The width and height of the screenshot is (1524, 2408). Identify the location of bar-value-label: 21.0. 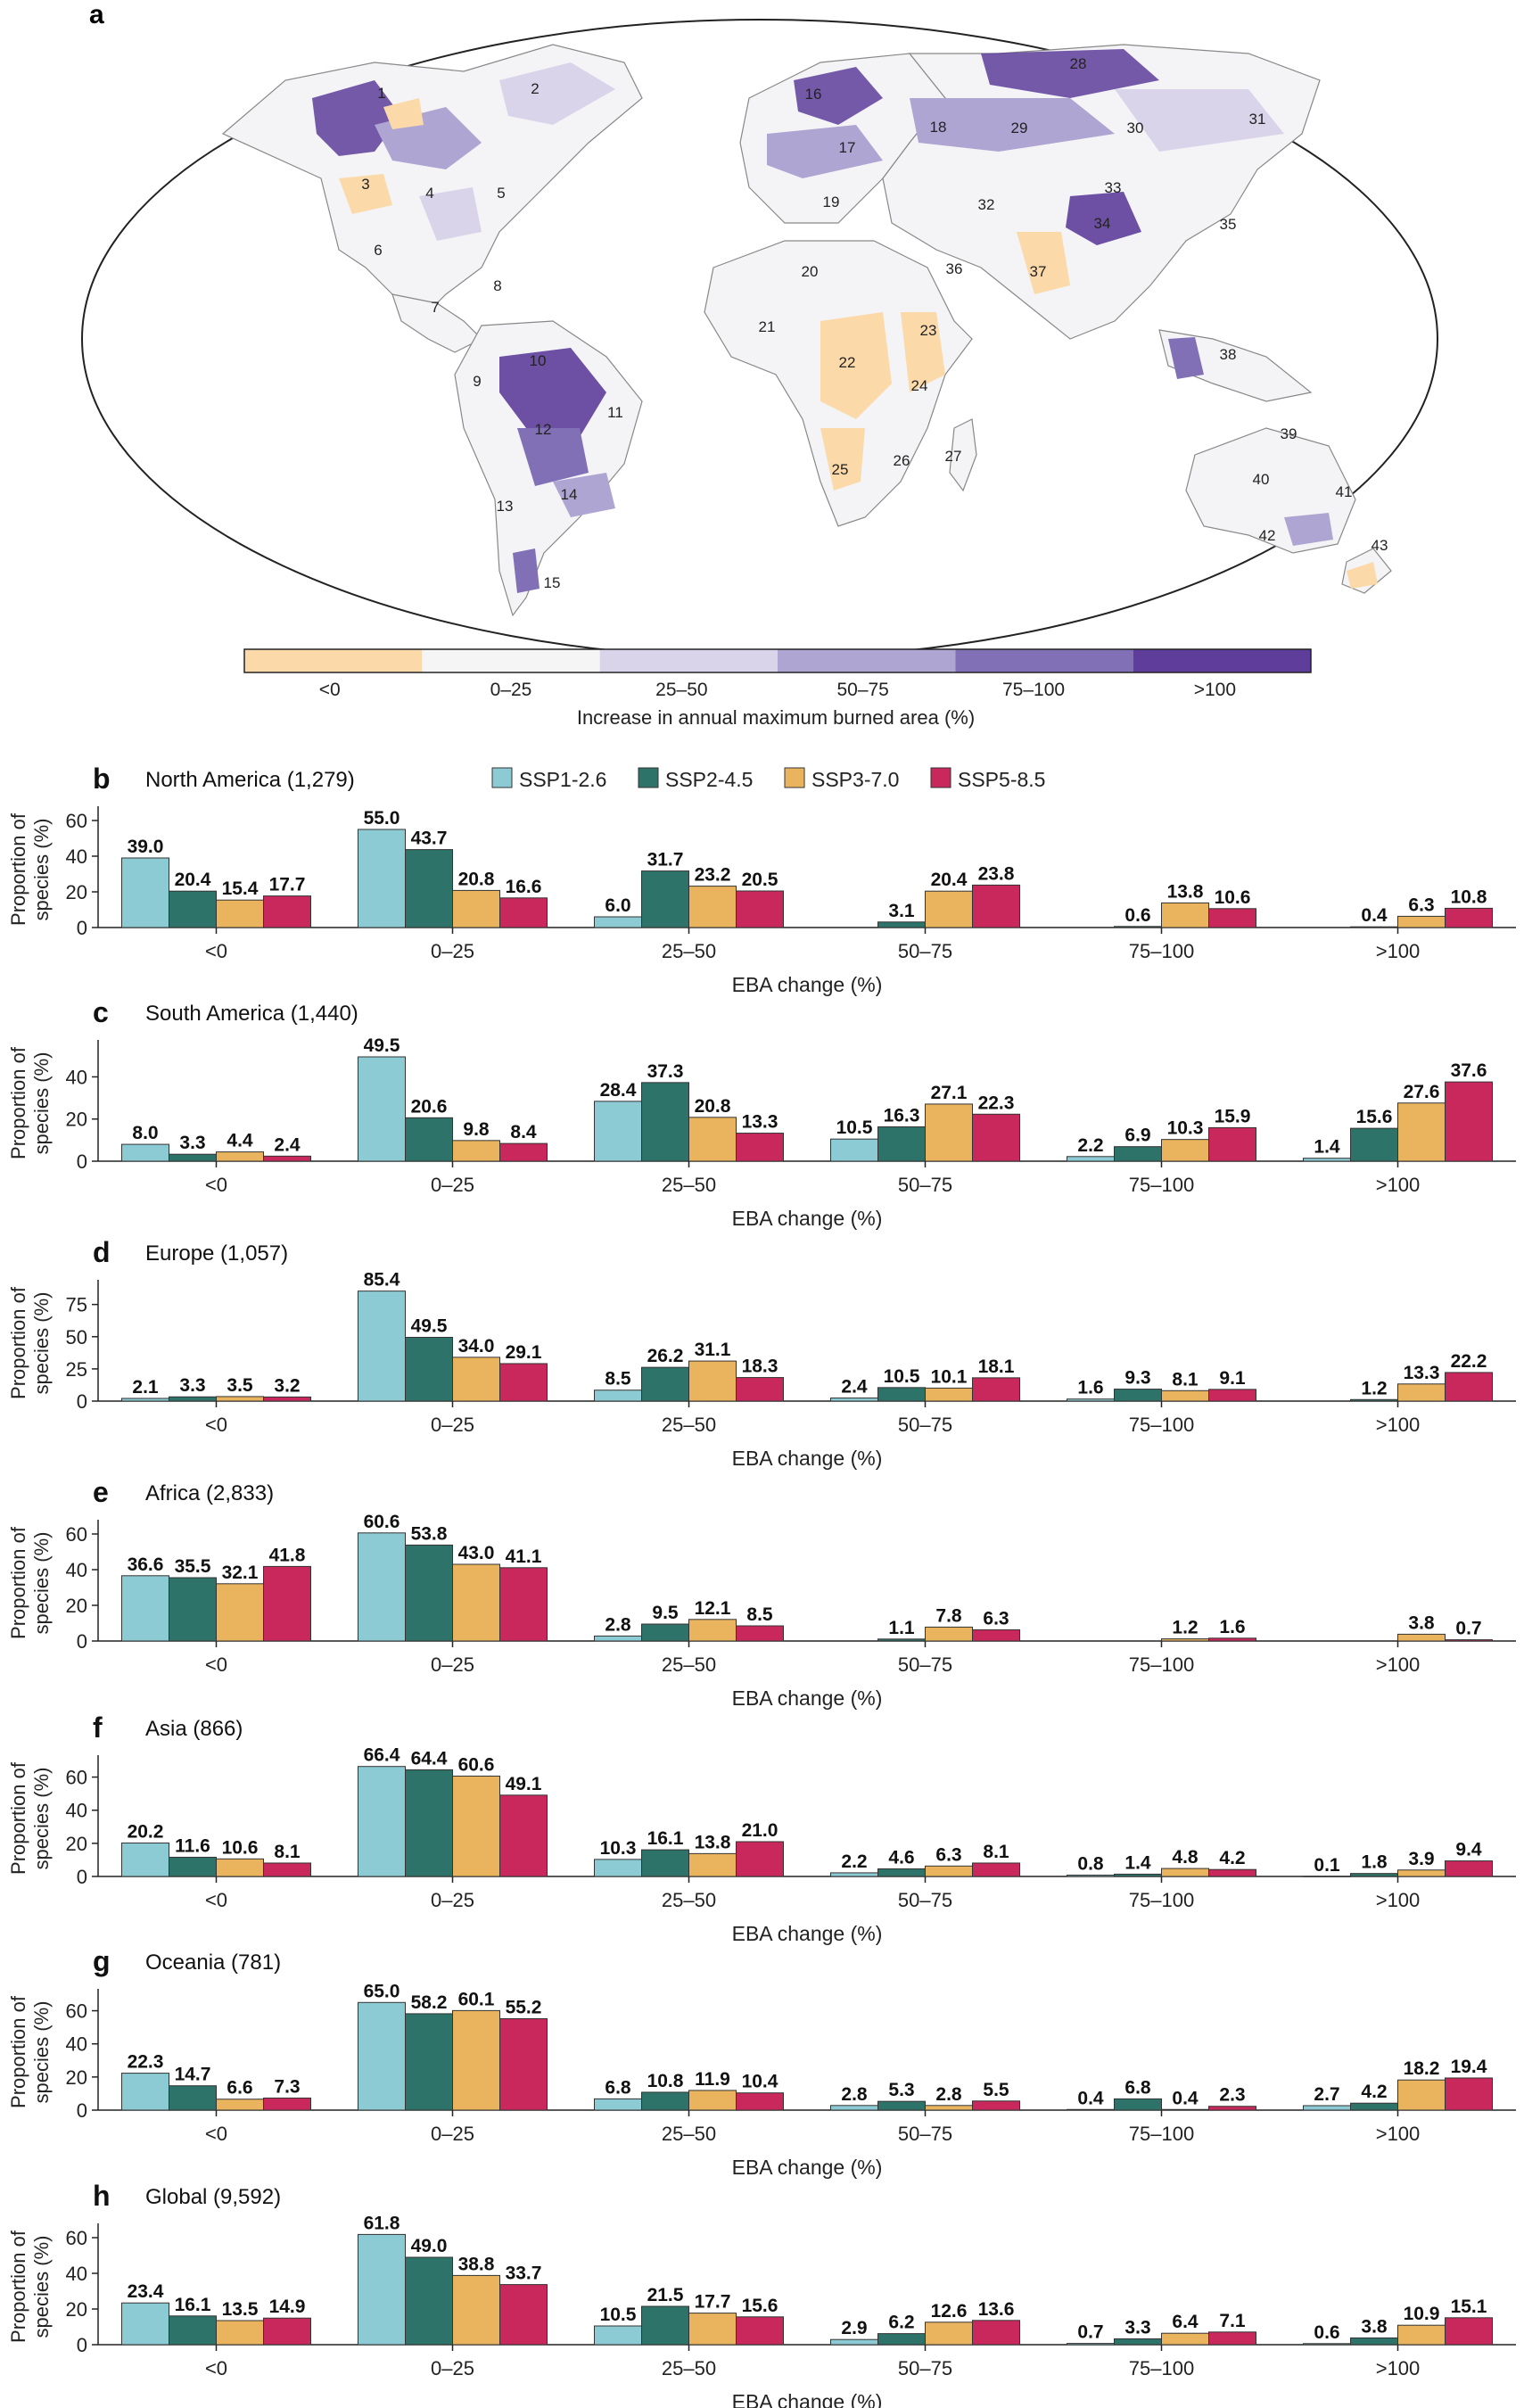
(760, 1831).